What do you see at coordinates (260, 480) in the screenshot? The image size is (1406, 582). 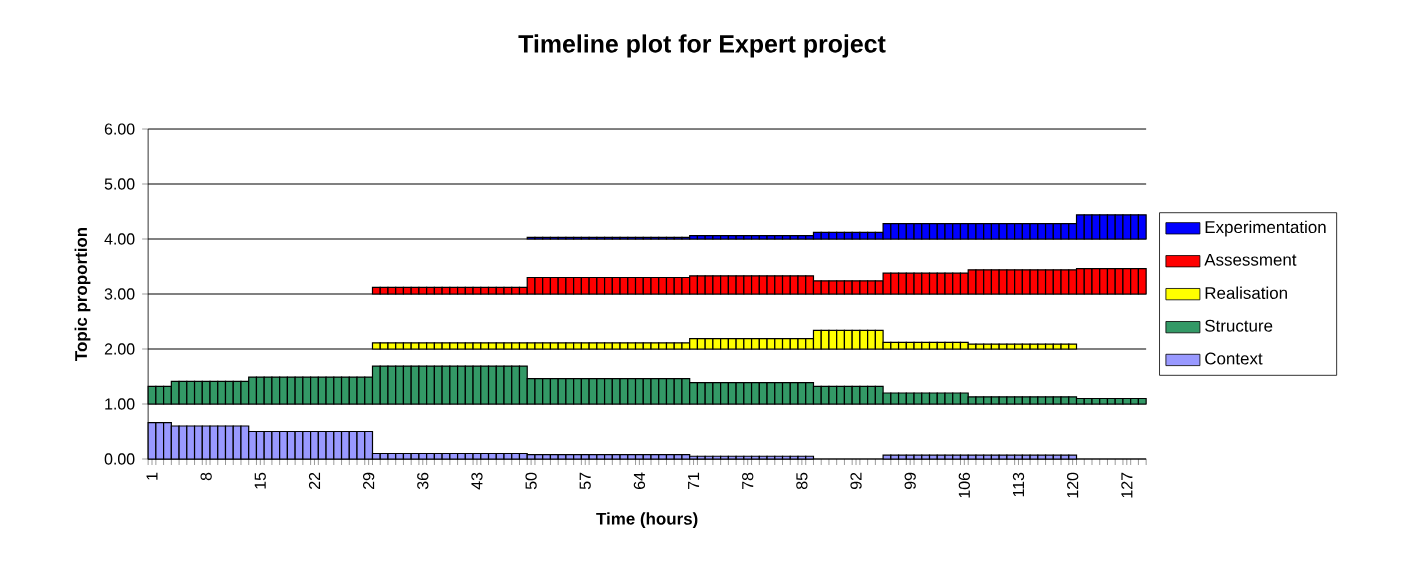 I see `x-tick-label: 15` at bounding box center [260, 480].